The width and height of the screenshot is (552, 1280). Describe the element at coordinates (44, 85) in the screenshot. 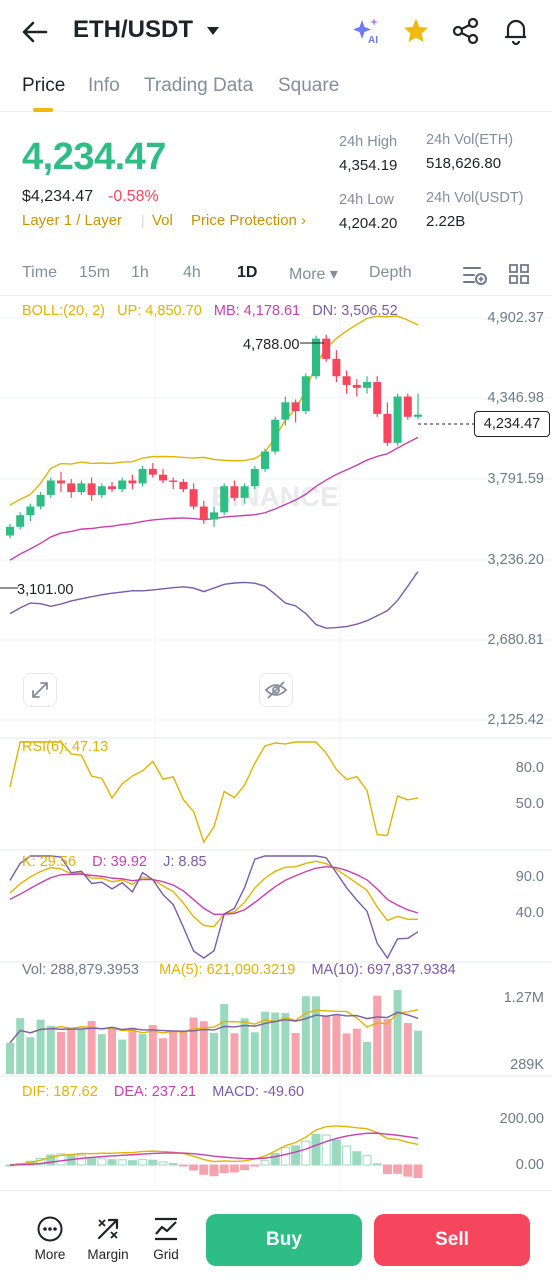

I see `tab-price: Price` at that location.